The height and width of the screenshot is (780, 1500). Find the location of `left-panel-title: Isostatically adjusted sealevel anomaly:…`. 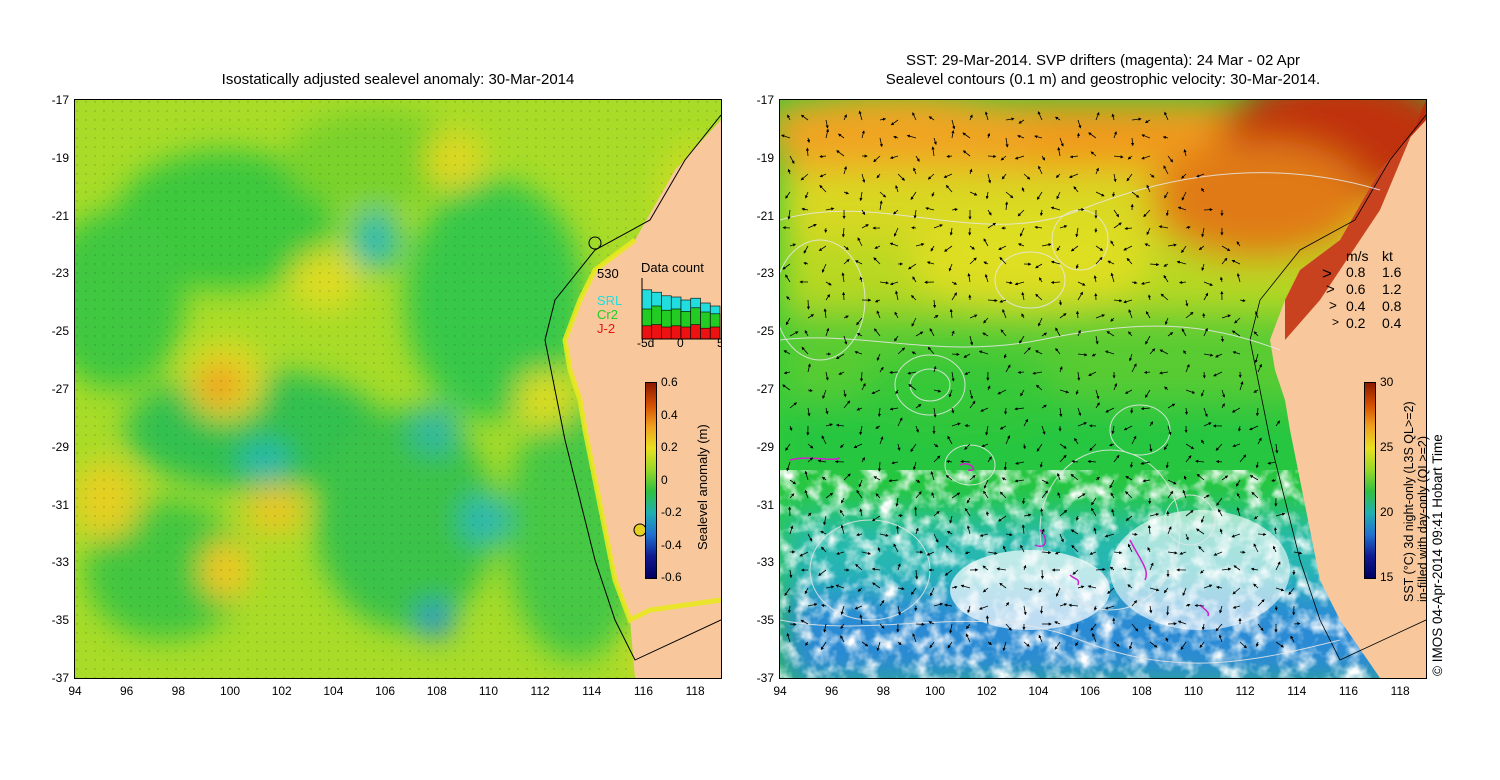

left-panel-title: Isostatically adjusted sealevel anomaly:… is located at coordinates (398, 79).